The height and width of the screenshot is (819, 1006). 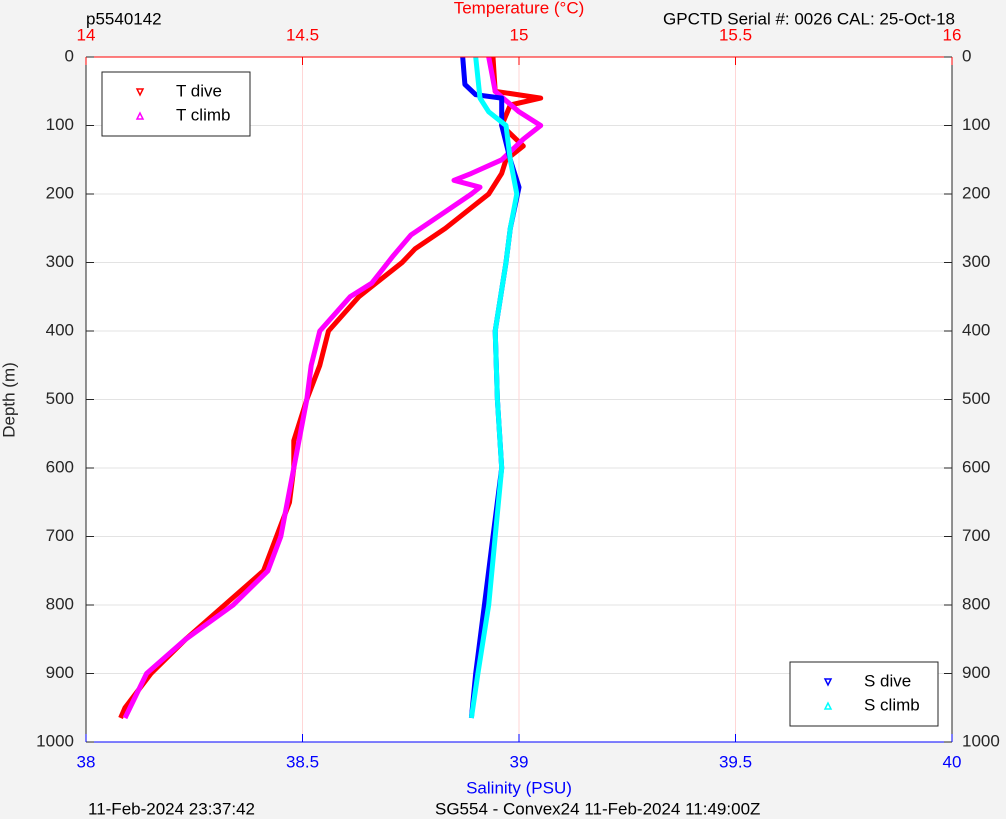 What do you see at coordinates (976, 329) in the screenshot?
I see `y2-tick-label: 400` at bounding box center [976, 329].